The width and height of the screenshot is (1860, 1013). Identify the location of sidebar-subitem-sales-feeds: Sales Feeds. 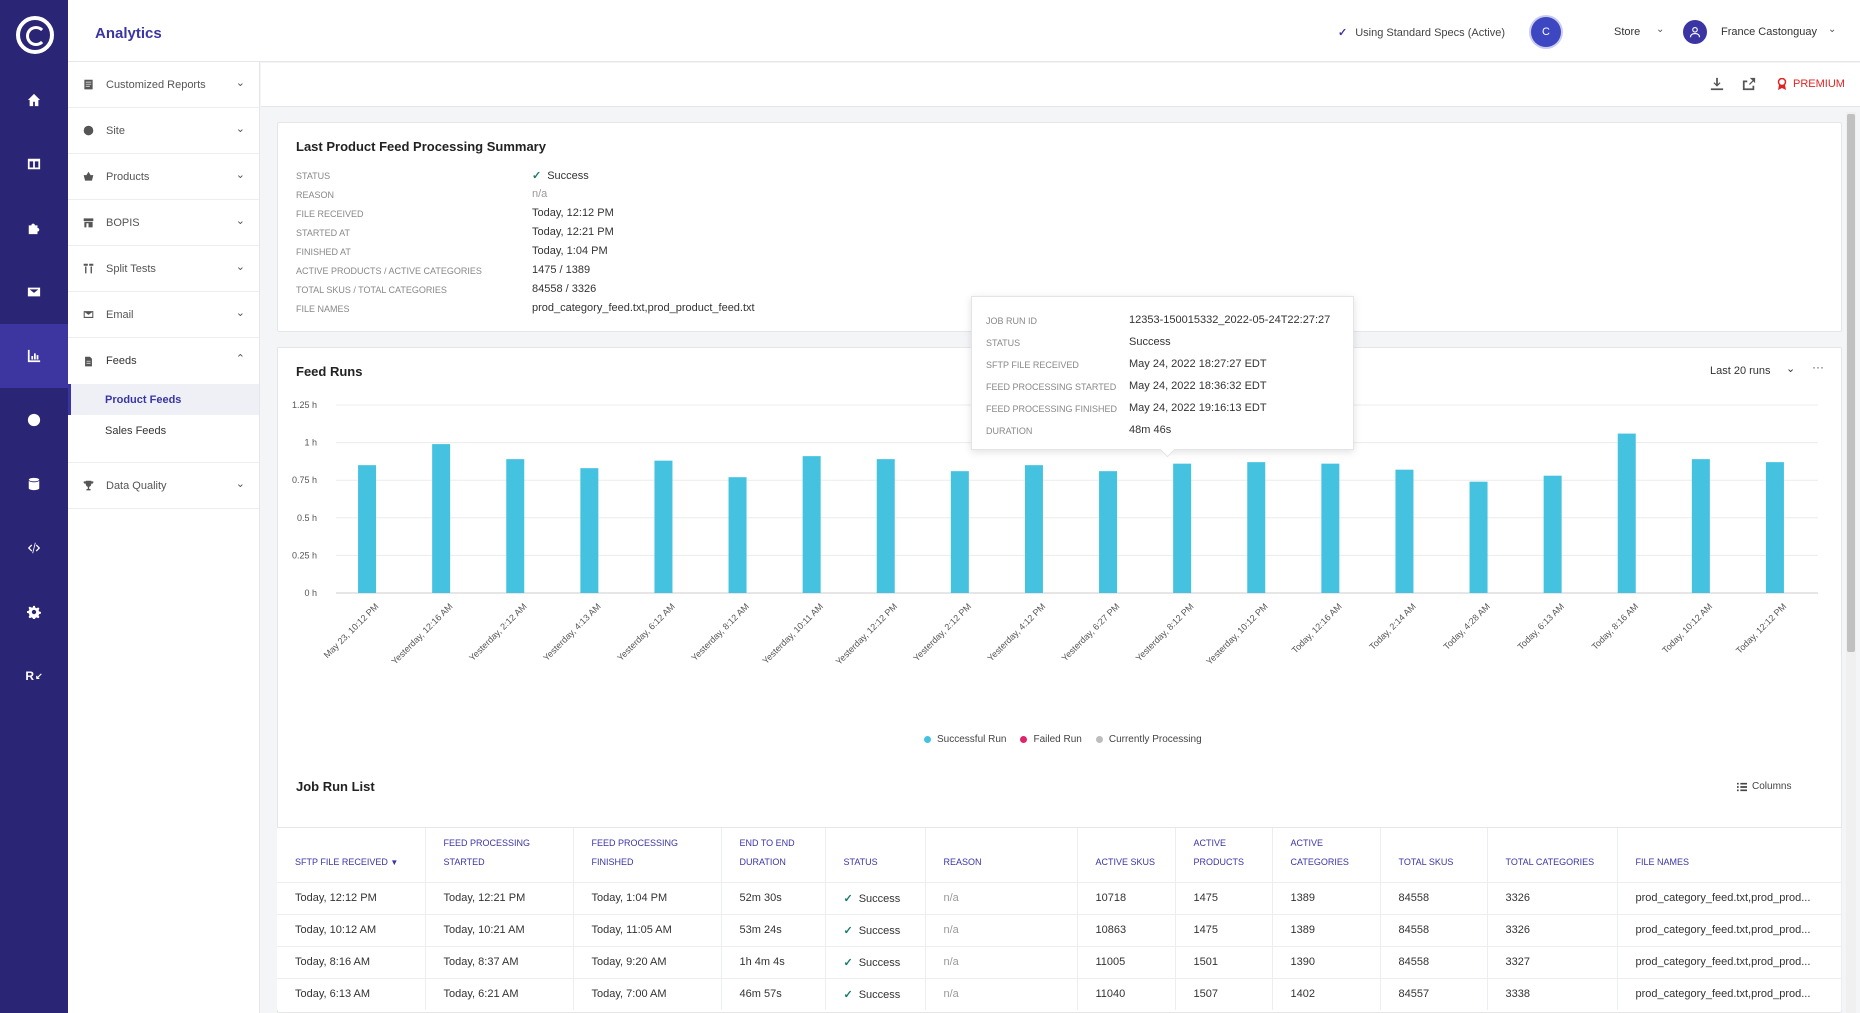
(136, 430).